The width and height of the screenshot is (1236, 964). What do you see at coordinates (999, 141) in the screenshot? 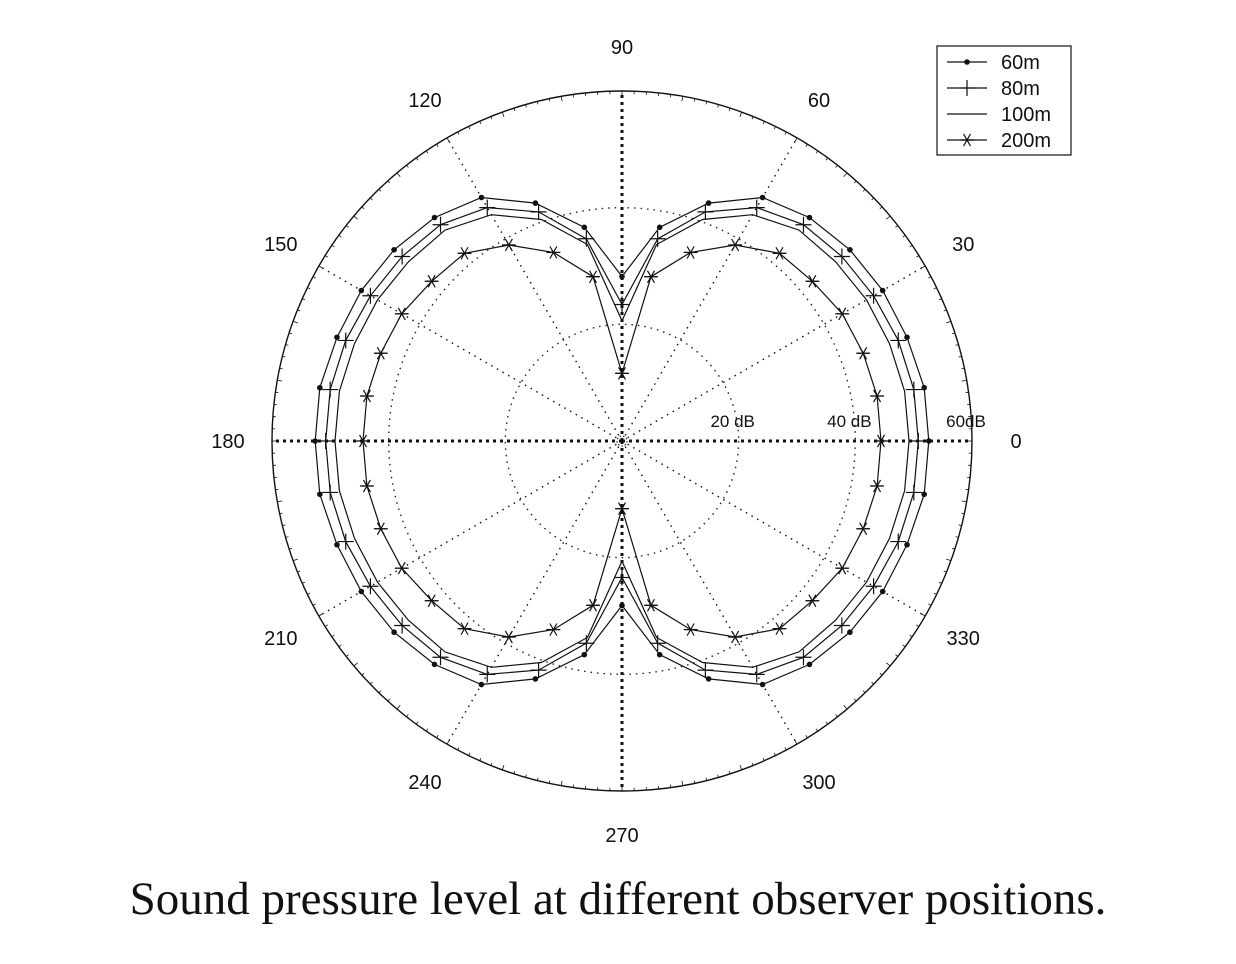
I see `legend-entry-200m: 200m` at bounding box center [999, 141].